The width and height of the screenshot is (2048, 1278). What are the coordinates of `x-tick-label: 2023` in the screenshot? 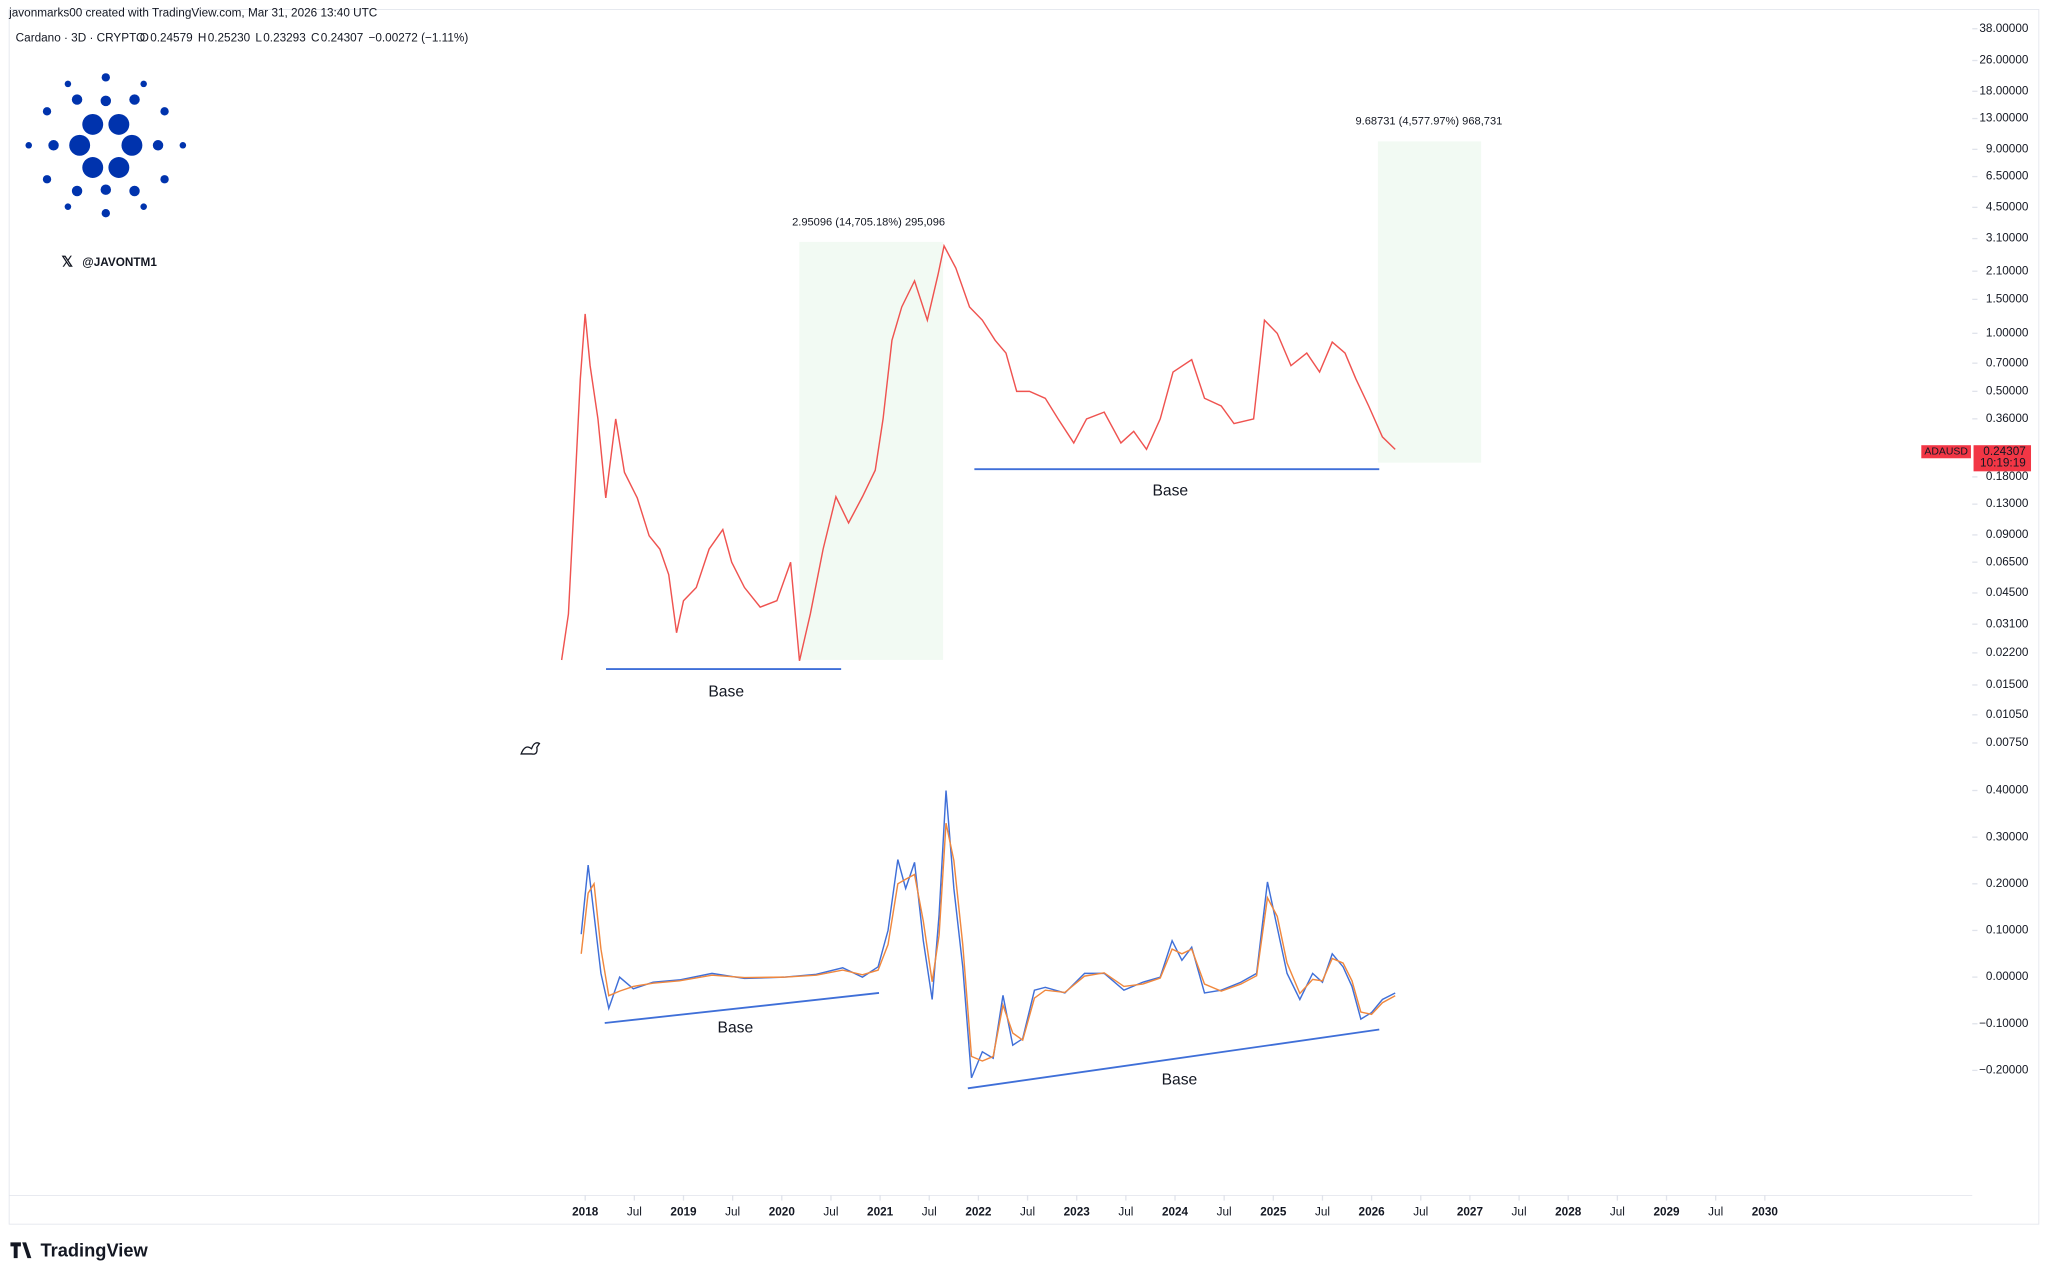 It's located at (1077, 1211).